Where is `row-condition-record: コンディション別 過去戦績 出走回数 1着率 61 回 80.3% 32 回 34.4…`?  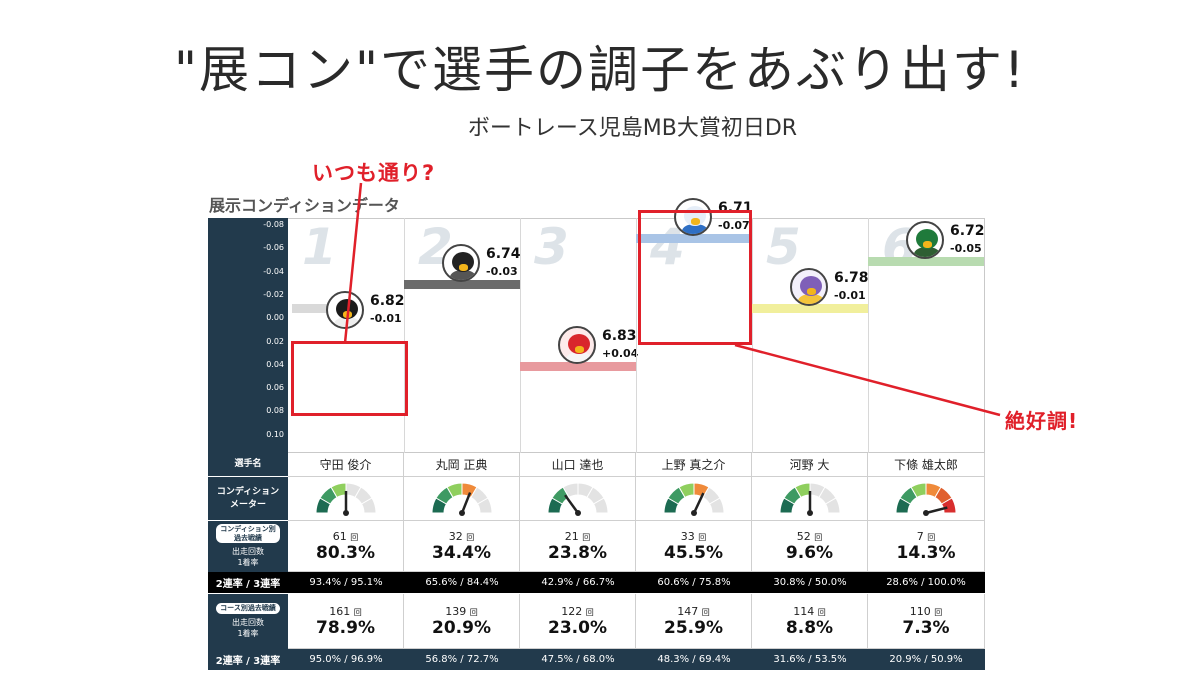
row-condition-record: コンディション別 過去戦績 出走回数 1着率 61 回 80.3% 32 回 34.4… is located at coordinates (596, 546).